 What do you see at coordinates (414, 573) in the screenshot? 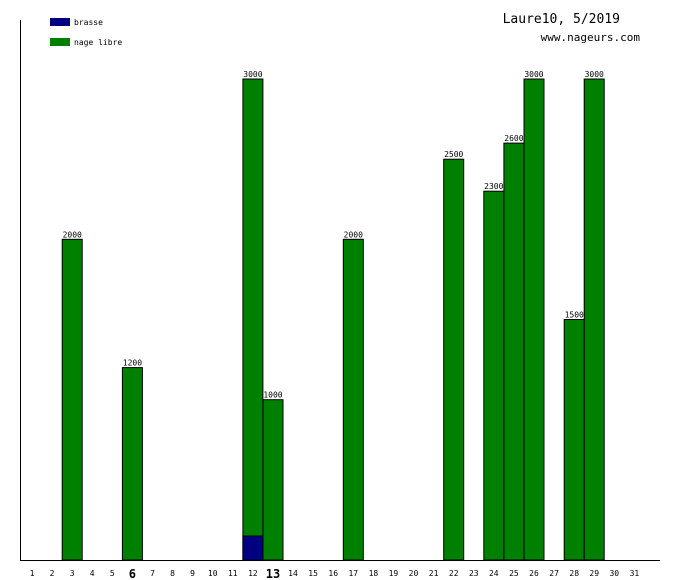
I see `x-tick-label-20: 20` at bounding box center [414, 573].